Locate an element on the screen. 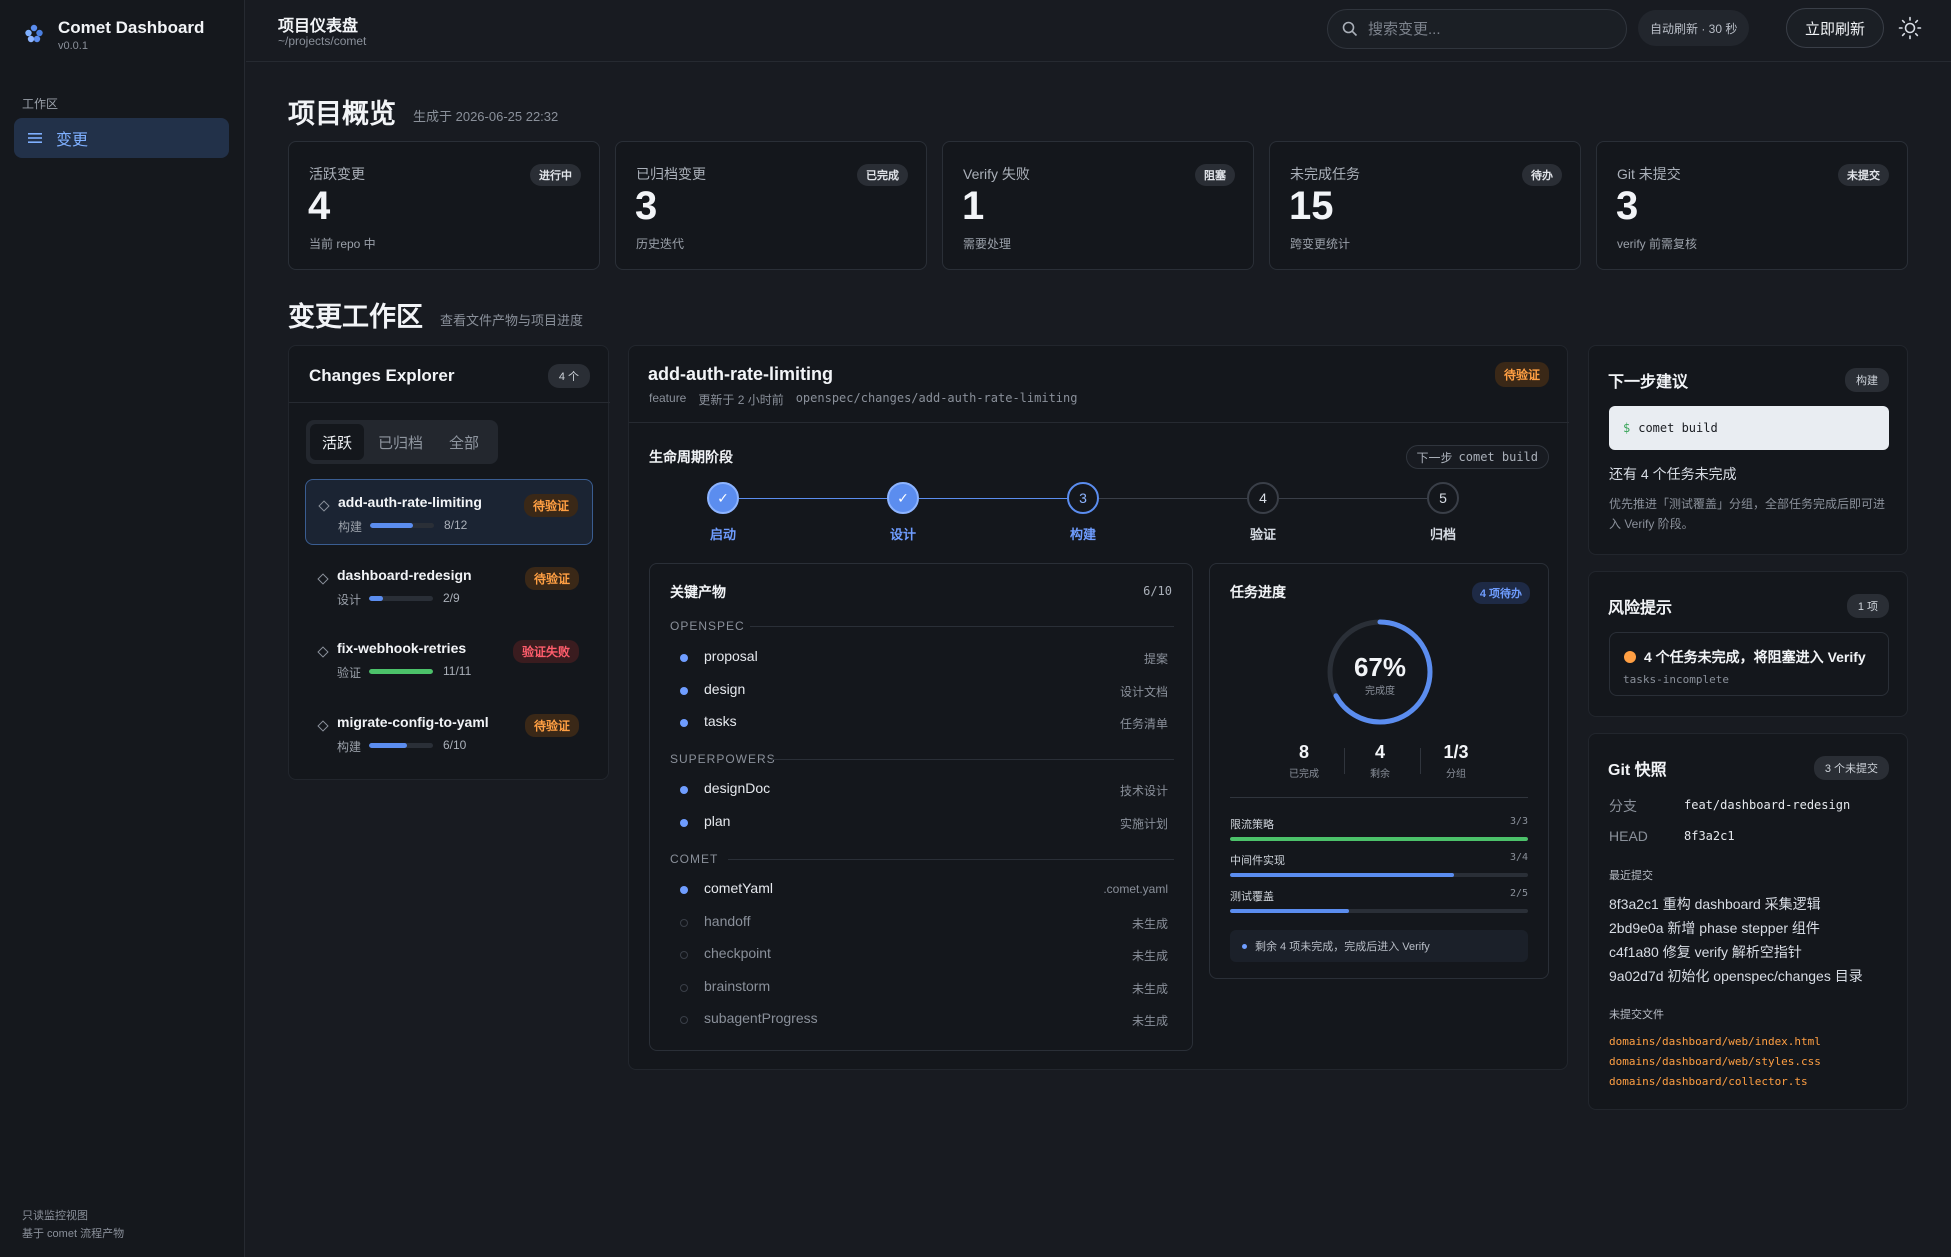  next-step-pill: 下一步 comet build is located at coordinates (1477, 457).